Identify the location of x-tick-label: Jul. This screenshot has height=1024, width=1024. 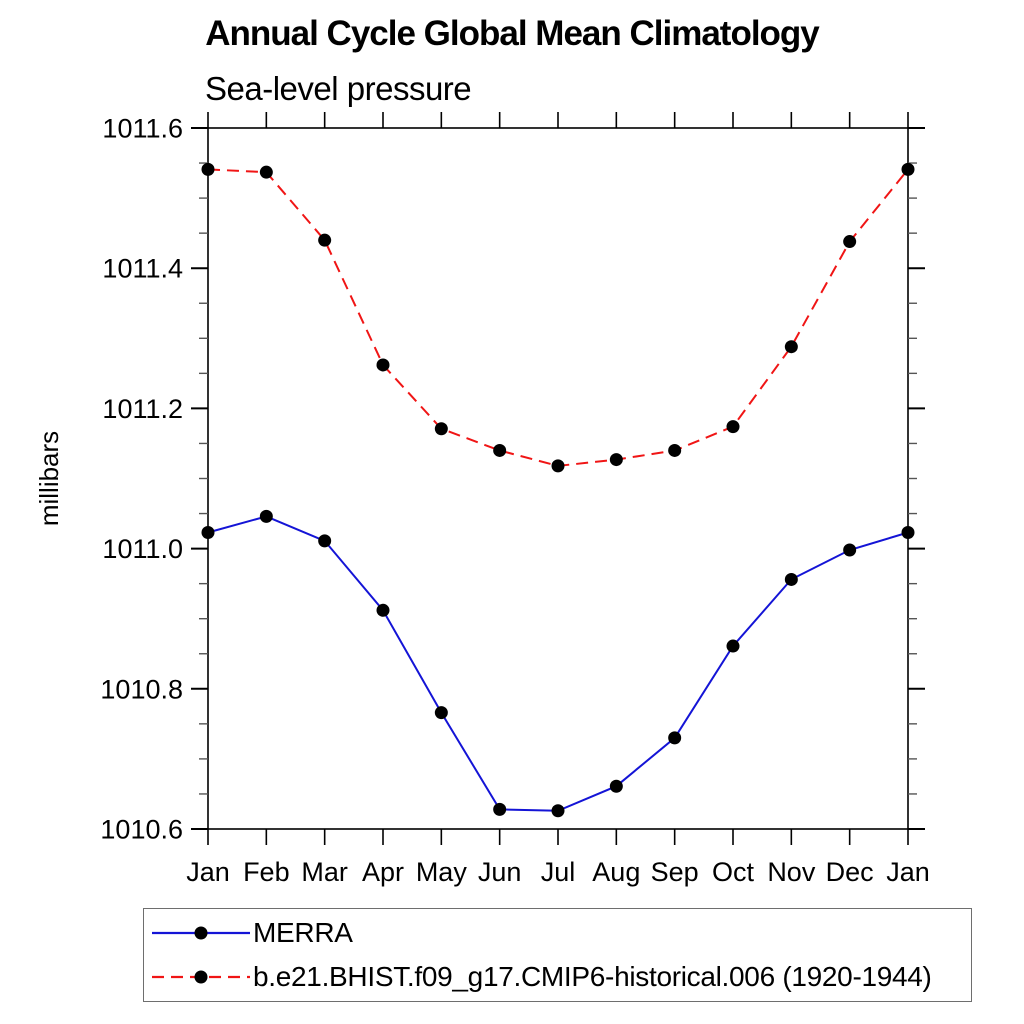
(558, 872).